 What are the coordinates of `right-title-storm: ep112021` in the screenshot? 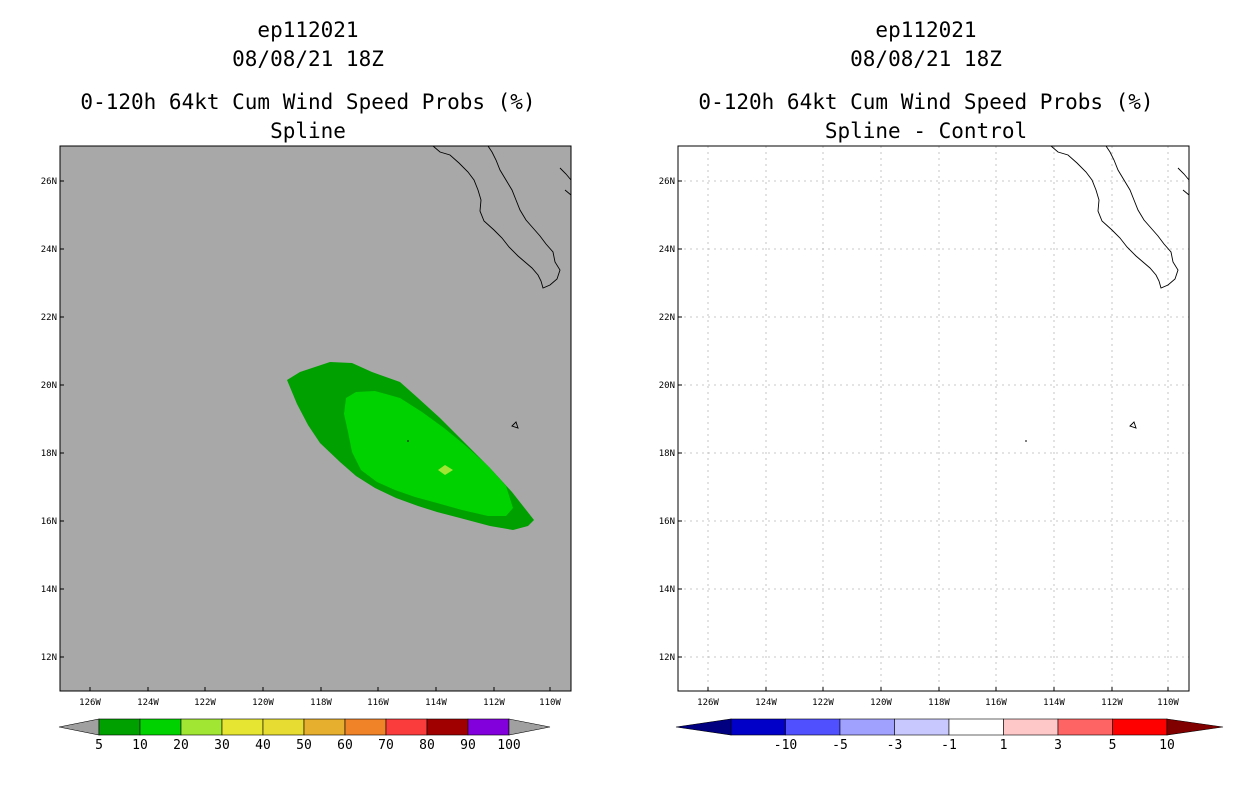 It's located at (925, 30).